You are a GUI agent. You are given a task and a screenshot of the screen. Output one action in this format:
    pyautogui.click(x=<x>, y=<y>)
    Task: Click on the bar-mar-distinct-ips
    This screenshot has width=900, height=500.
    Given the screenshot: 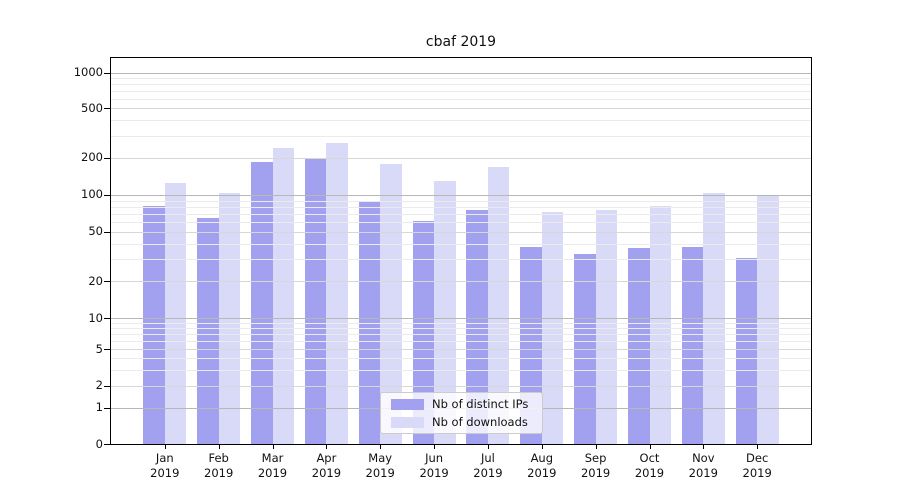 What is the action you would take?
    pyautogui.click(x=262, y=303)
    